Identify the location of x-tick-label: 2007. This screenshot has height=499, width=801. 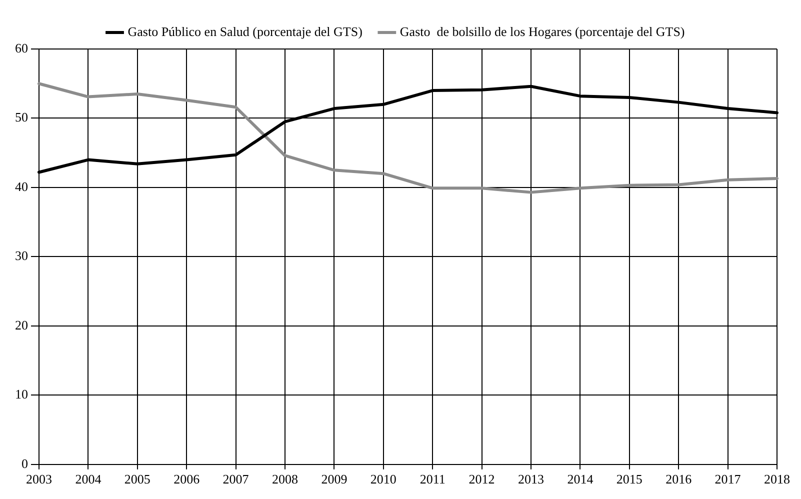
(236, 479).